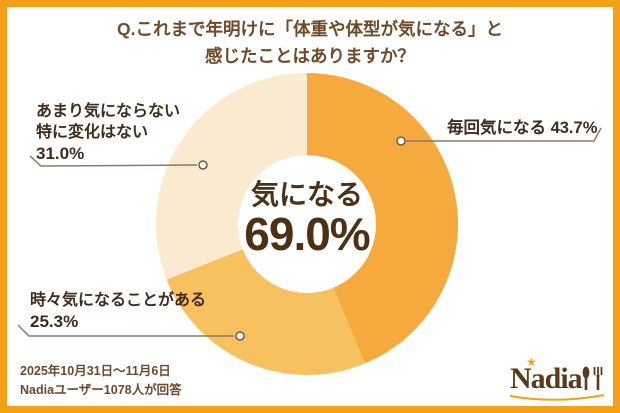 Image resolution: width=620 pixels, height=413 pixels. I want to click on callout-every-time: 毎回気になる 43.7%, so click(522, 128).